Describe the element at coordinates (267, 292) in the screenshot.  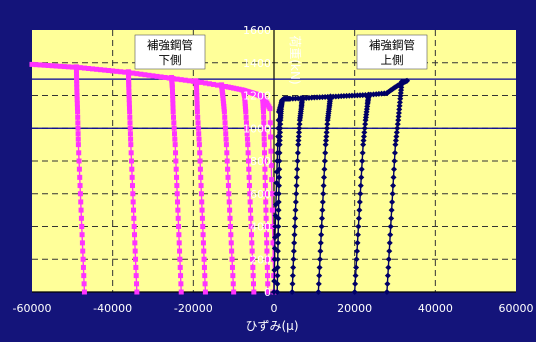
I see `y-tick-label: 0` at that location.